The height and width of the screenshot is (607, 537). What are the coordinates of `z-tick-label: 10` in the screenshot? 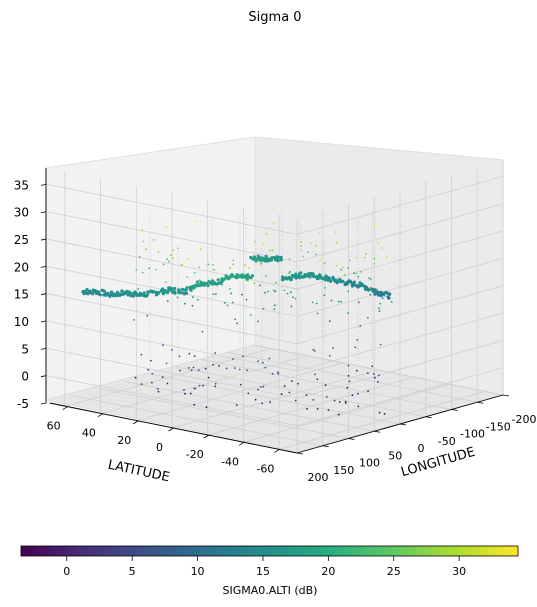 It's located at (21, 322).